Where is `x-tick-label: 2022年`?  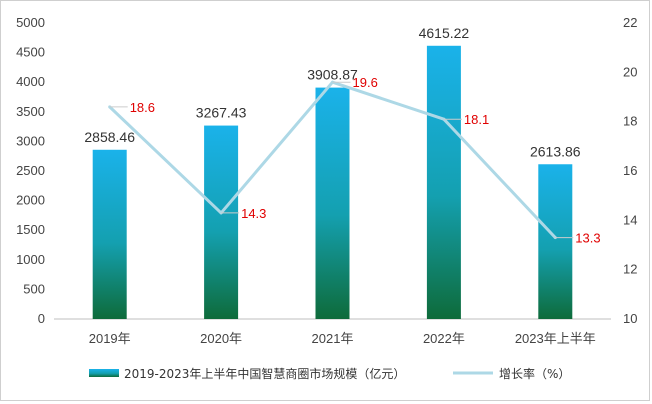
x-tick-label: 2022年 is located at coordinates (444, 338).